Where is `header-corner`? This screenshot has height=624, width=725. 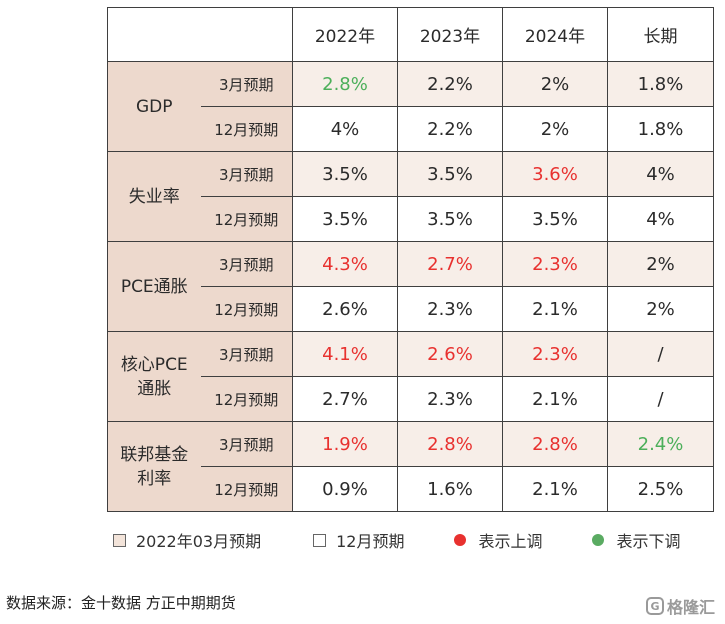 header-corner is located at coordinates (200, 34).